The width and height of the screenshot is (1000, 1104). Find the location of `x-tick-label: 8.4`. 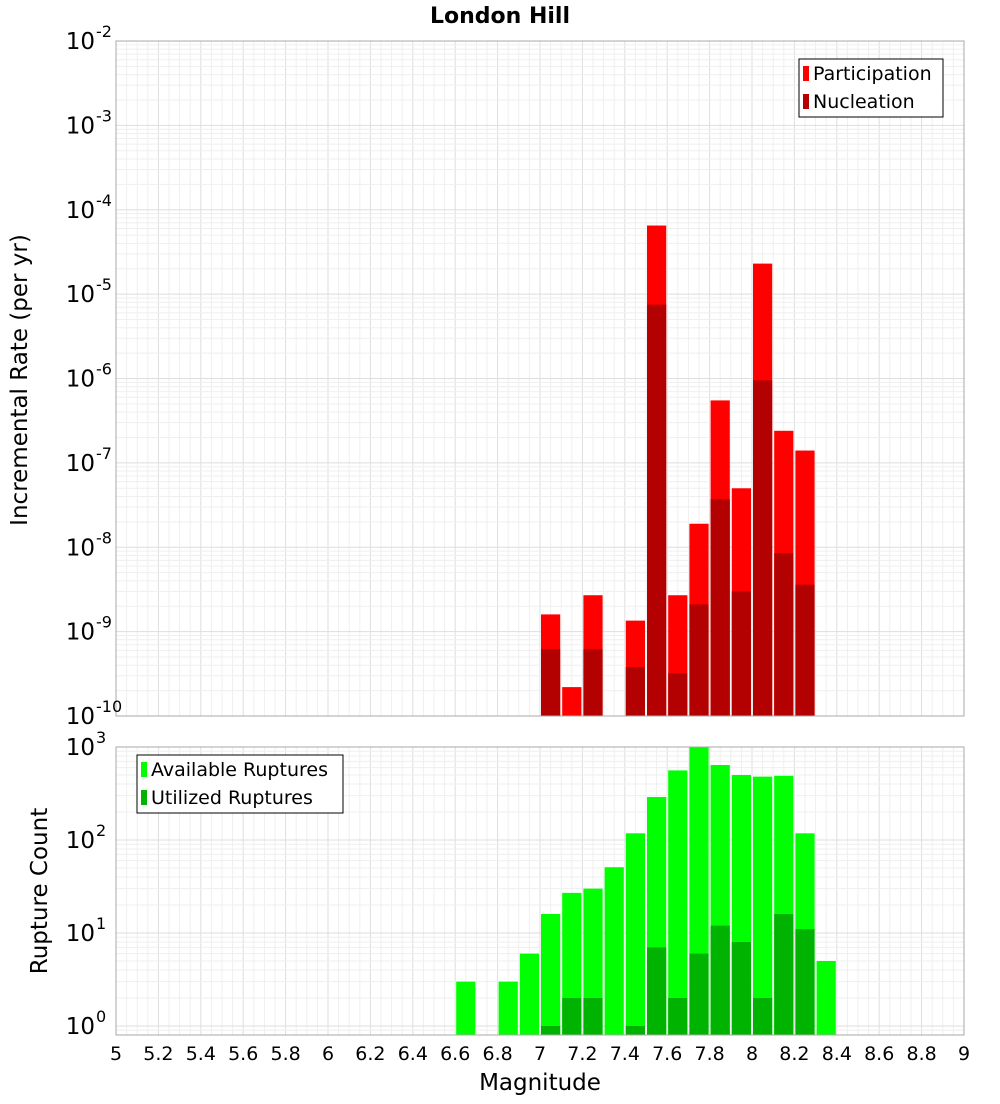

x-tick-label: 8.4 is located at coordinates (837, 1054).